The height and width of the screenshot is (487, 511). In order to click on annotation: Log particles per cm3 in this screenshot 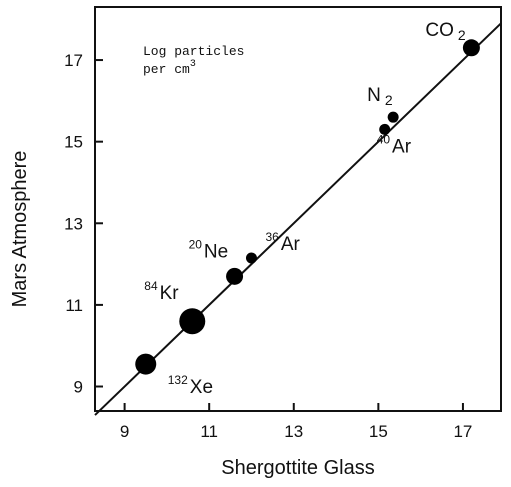, I will do `click(193, 60)`.